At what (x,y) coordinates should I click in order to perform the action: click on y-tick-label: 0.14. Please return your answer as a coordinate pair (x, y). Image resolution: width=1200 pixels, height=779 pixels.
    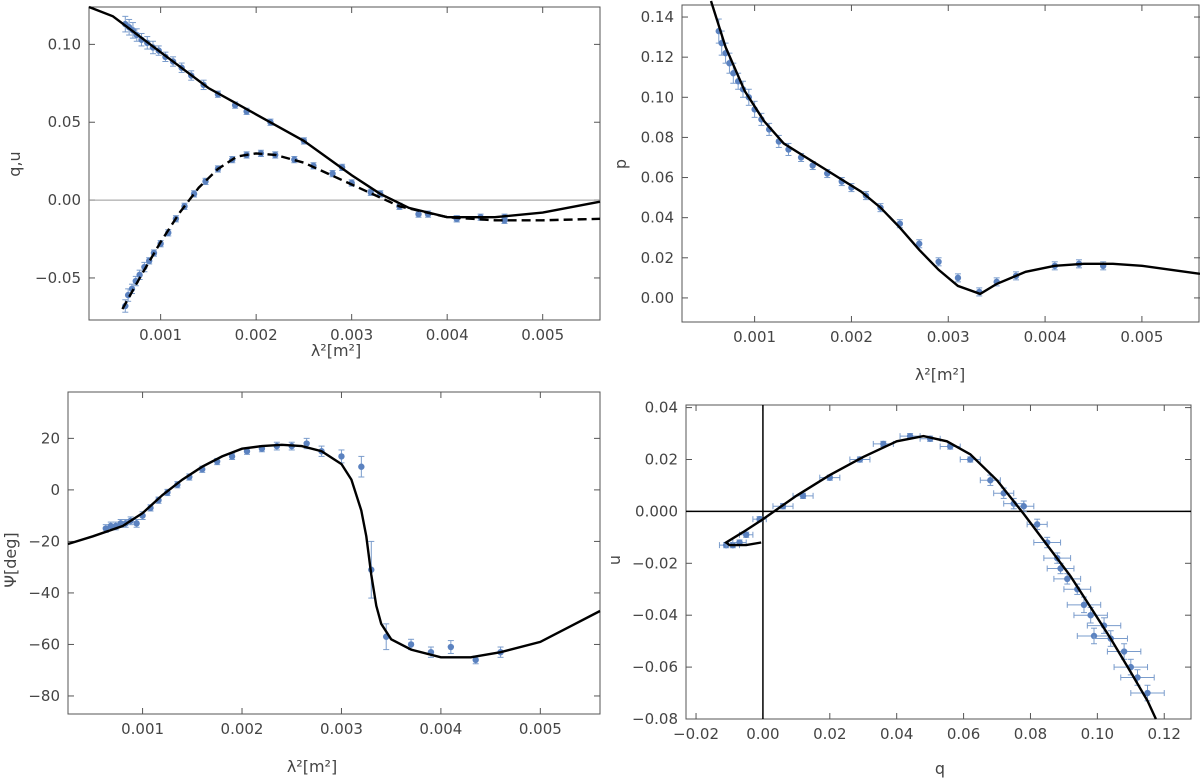
    Looking at the image, I should click on (657, 17).